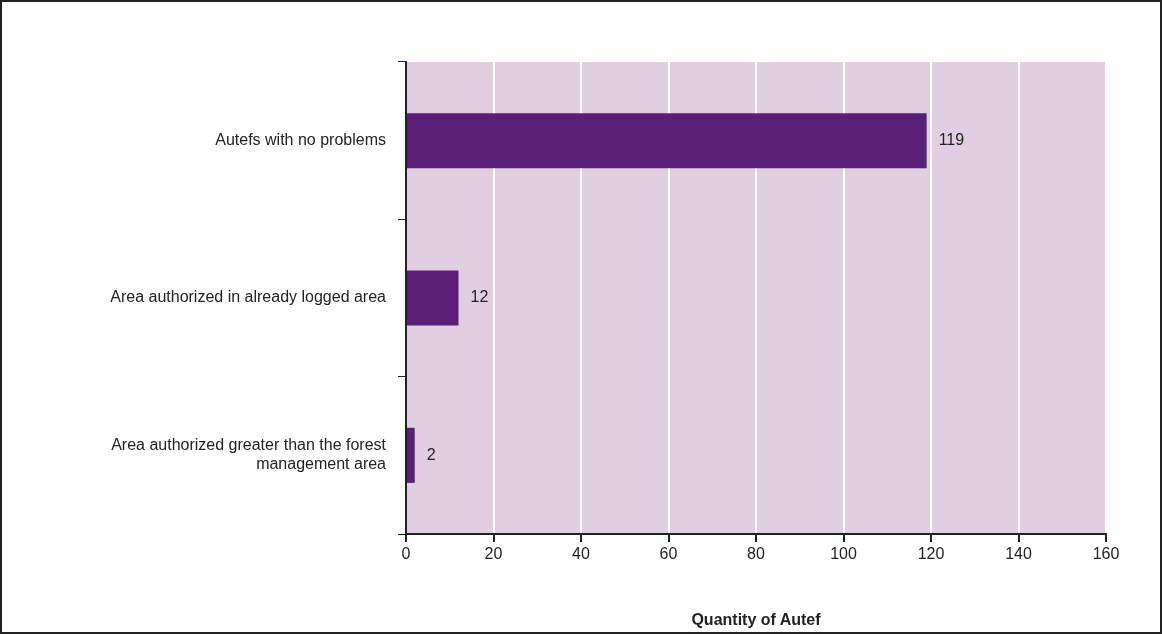  Describe the element at coordinates (756, 619) in the screenshot. I see `x-axis-title: Quantity of Autef` at that location.